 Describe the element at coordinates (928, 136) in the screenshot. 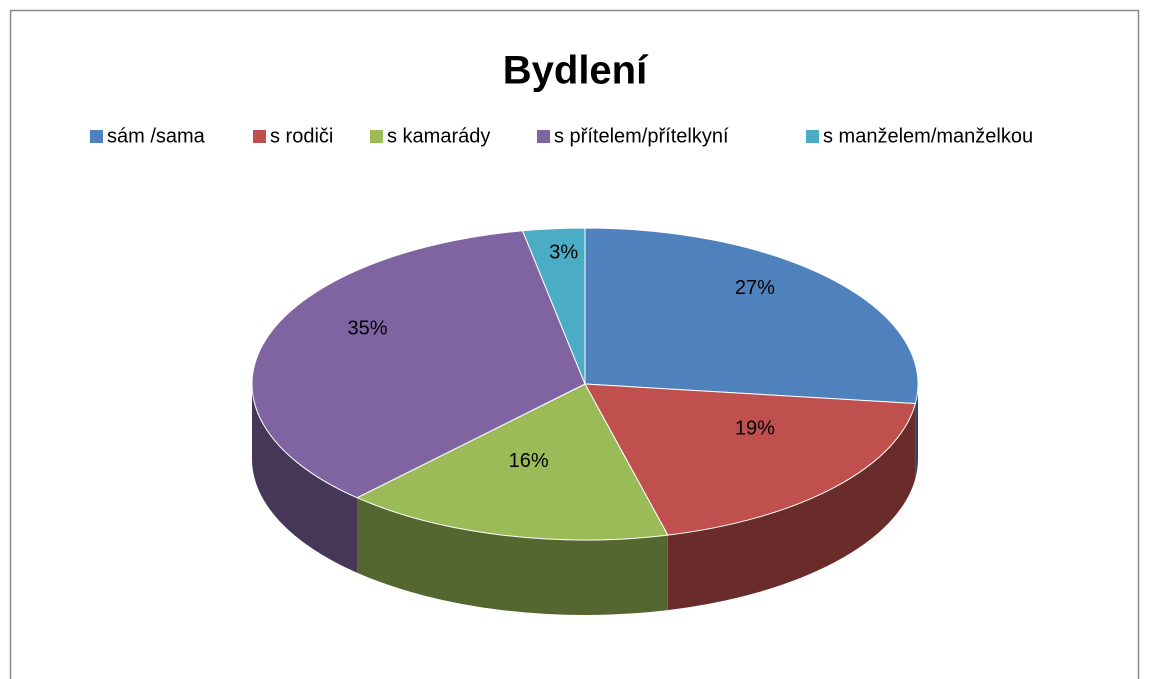

I see `legend-label: s manželem/manželkou` at that location.